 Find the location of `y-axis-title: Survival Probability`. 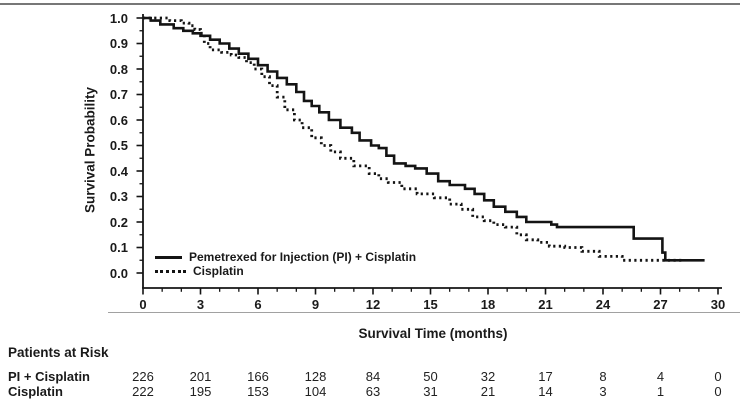

y-axis-title: Survival Probability is located at coordinates (90, 150).